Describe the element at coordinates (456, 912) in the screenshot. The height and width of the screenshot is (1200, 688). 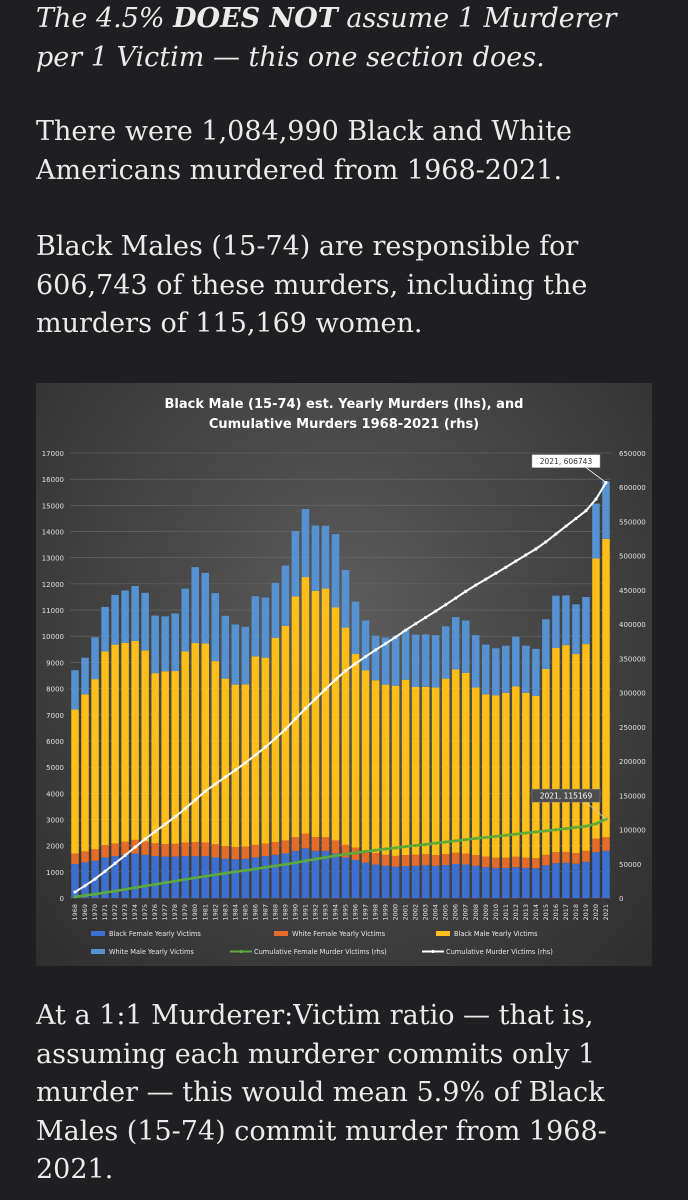
I see `x-tick-label: 2006` at that location.